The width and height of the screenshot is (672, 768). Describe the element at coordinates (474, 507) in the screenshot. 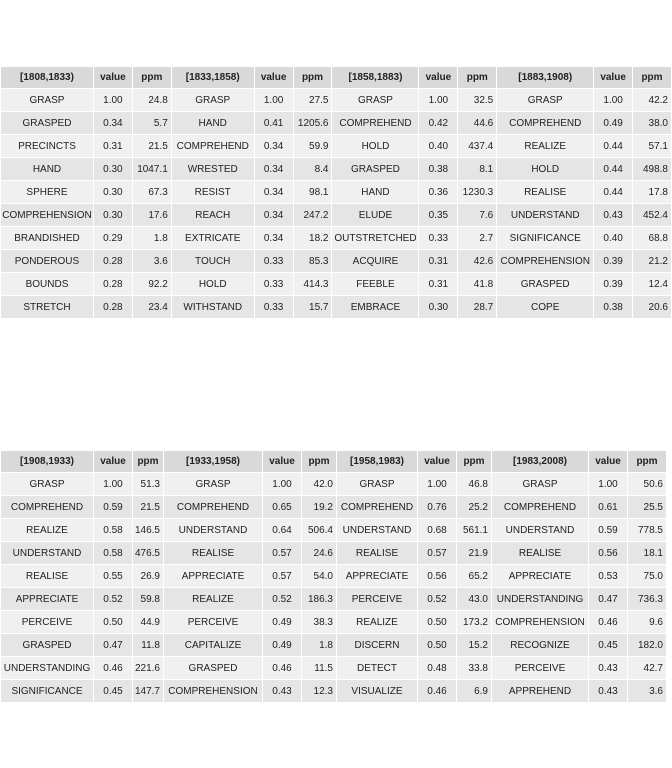

I see `ppm-cell: 25.2` at that location.